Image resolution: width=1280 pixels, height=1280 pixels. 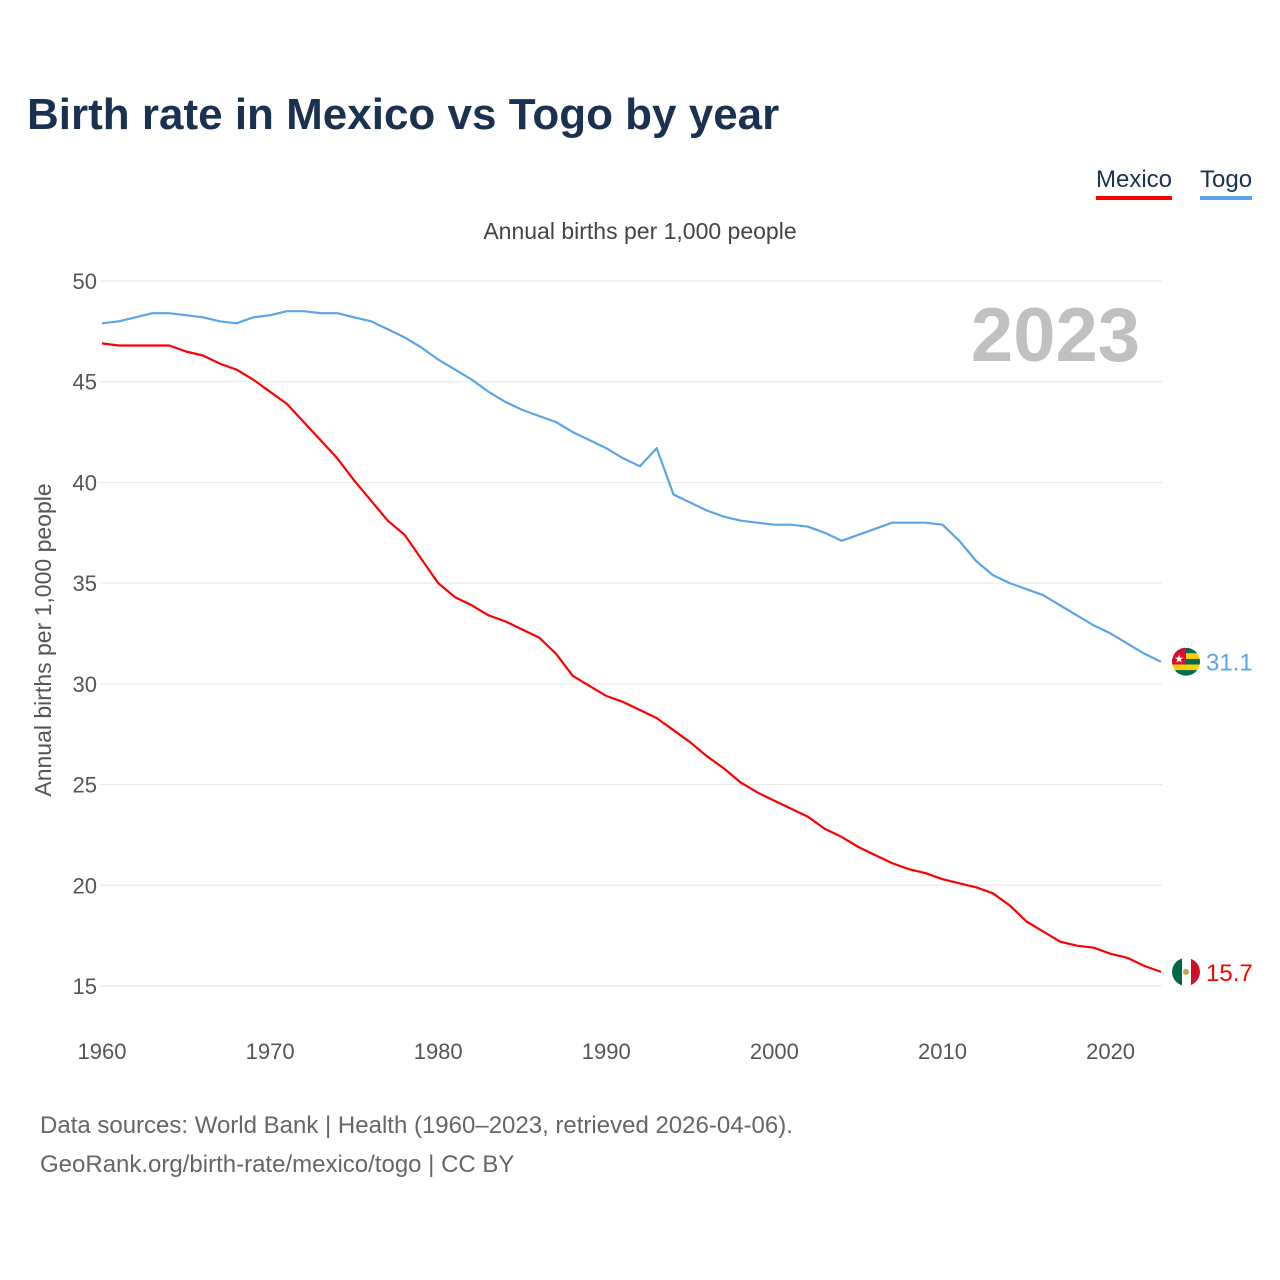 What do you see at coordinates (1134, 183) in the screenshot?
I see `legend-mexico: Mexico` at bounding box center [1134, 183].